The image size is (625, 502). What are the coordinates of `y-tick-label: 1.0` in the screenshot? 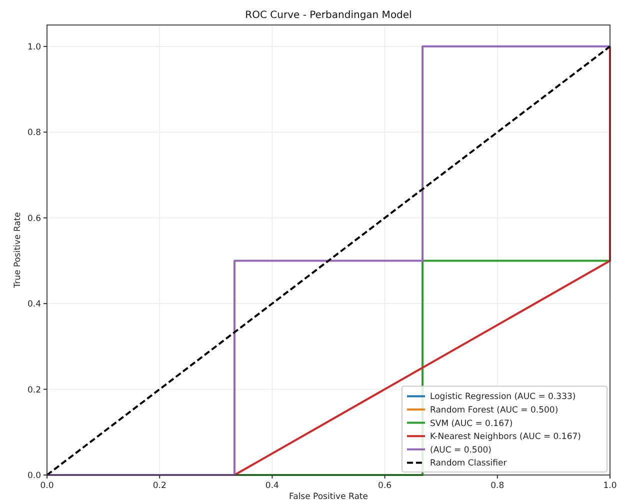 It's located at (34, 47).